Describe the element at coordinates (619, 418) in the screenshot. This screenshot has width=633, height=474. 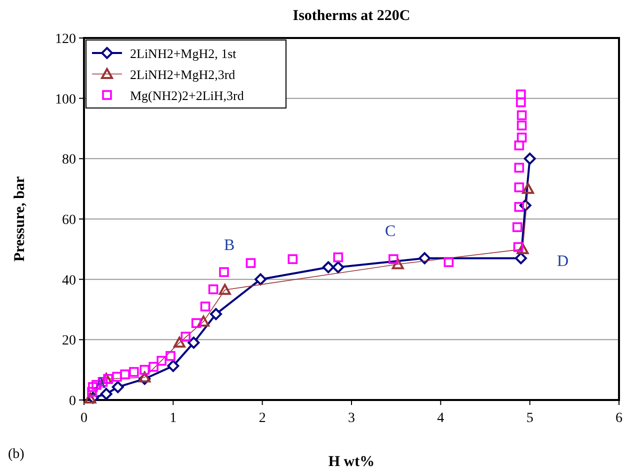
I see `x-tick-label: 6` at that location.